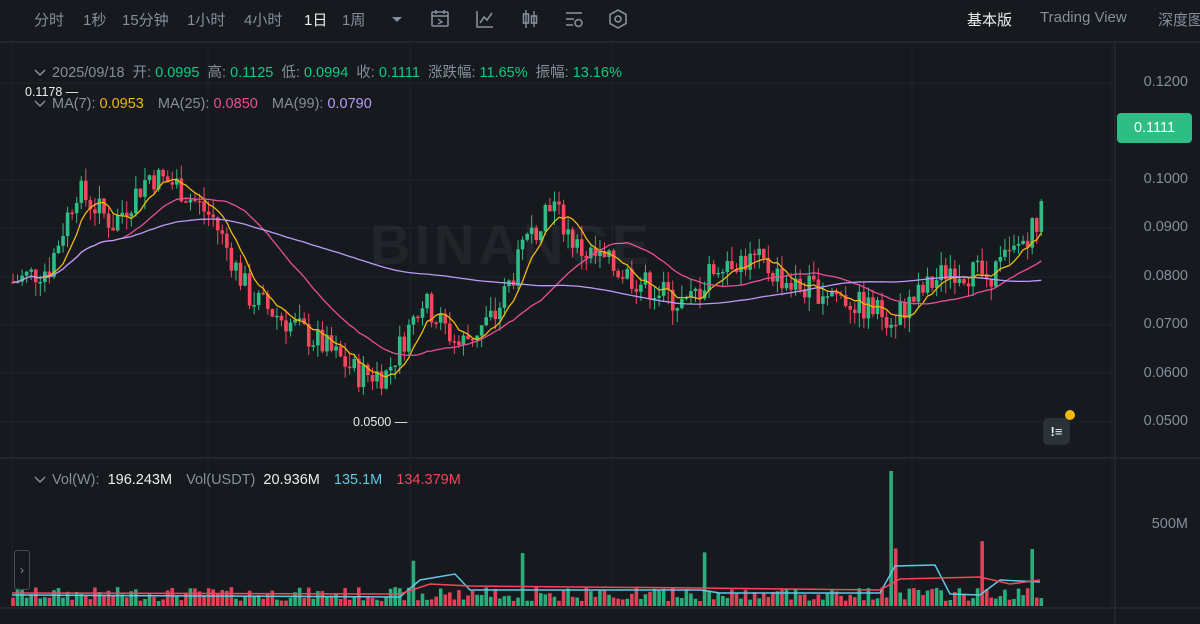  Describe the element at coordinates (88, 73) in the screenshot. I see `ohlc-date: 2025/09/18` at that location.